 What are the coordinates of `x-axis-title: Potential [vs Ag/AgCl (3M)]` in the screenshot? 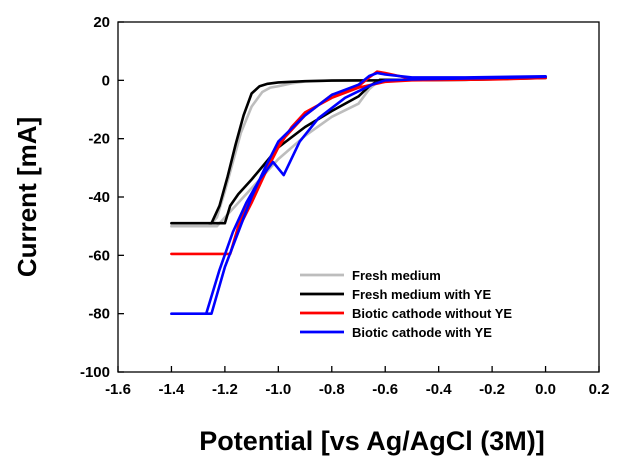 It's located at (372, 441).